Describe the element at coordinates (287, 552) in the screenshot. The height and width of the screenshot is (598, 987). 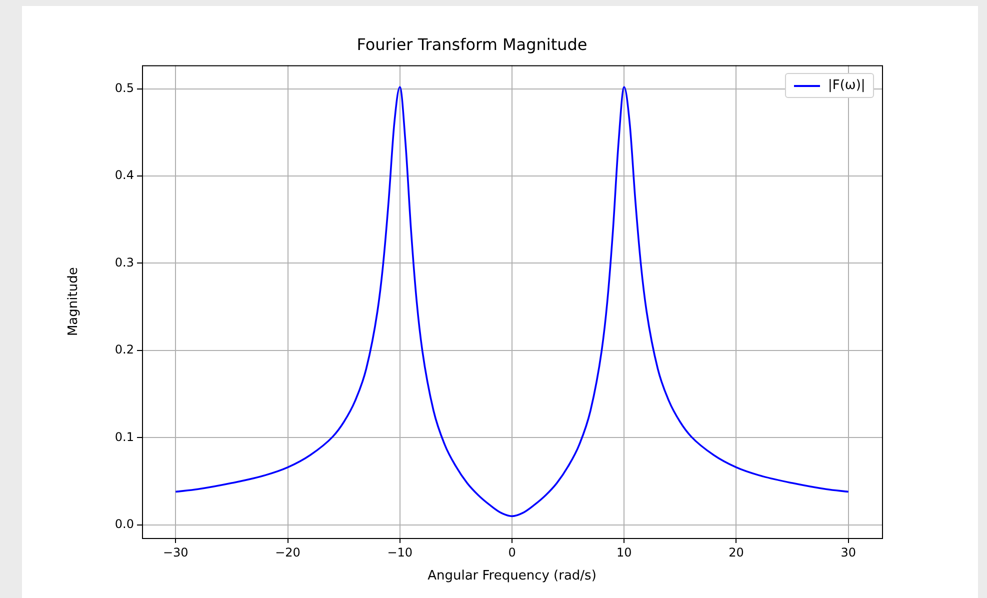
I see `x-tick-label: −20` at that location.